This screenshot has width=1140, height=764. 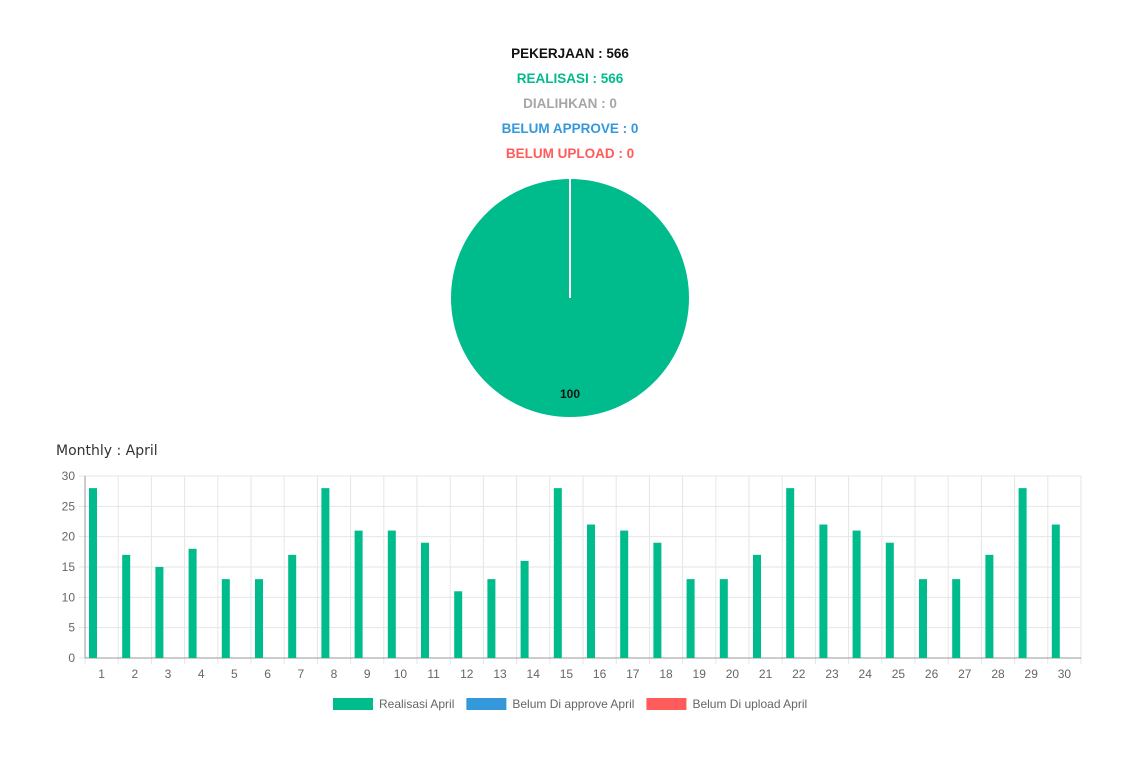 I want to click on x-tick-label: 25, so click(x=899, y=674).